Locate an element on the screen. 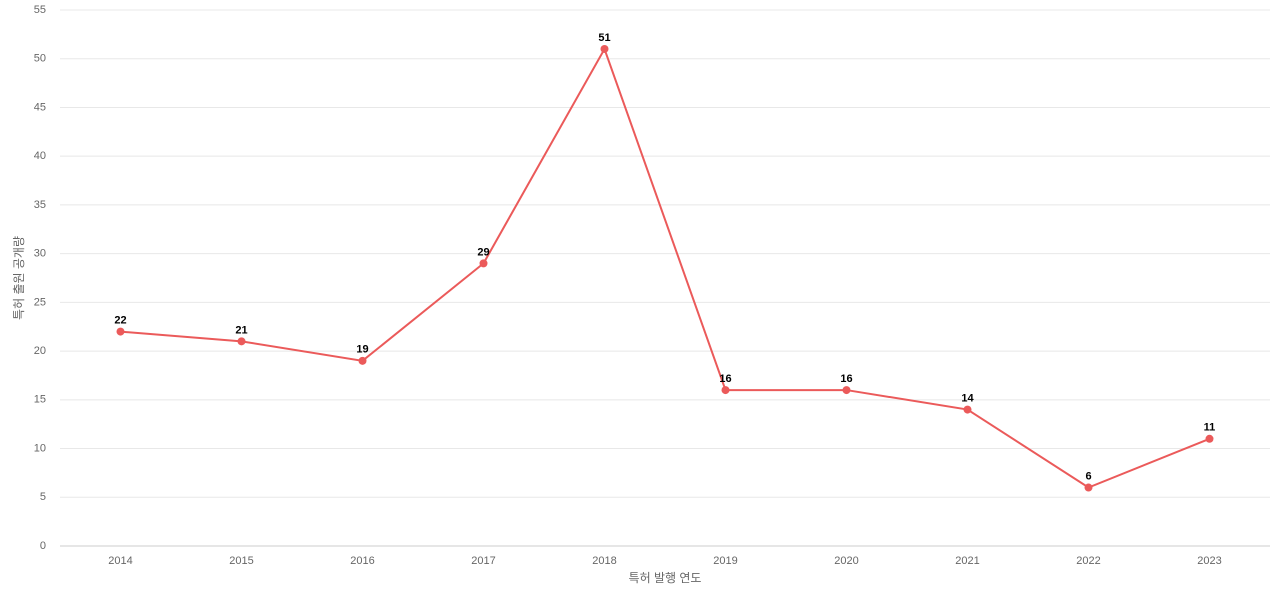 This screenshot has height=600, width=1280. y-tick-label: 5 is located at coordinates (43, 497).